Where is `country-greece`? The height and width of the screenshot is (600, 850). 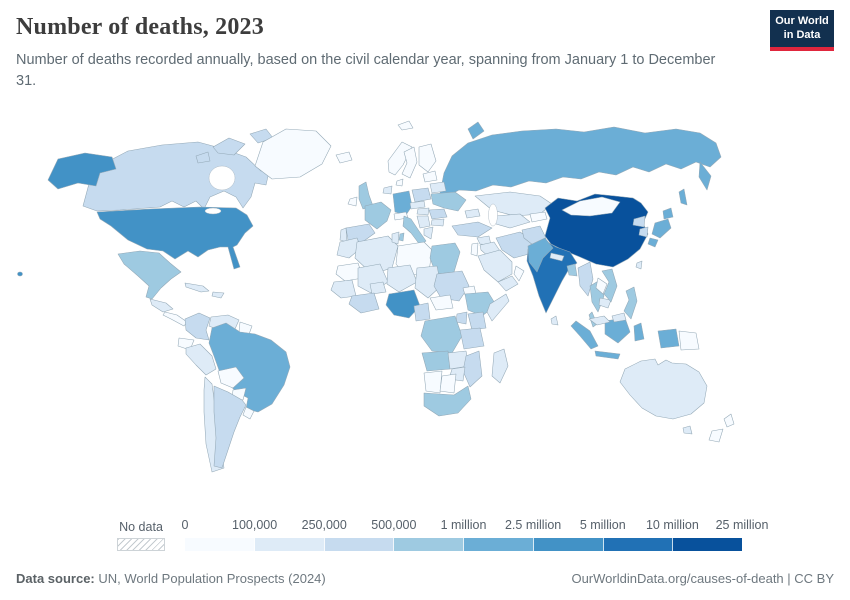
country-greece is located at coordinates (428, 233).